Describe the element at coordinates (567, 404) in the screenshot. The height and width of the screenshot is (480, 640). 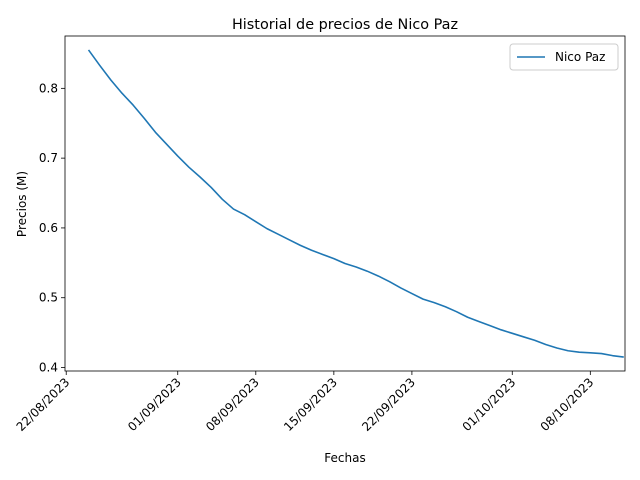
I see `x-tick-label: 08/10/2023` at that location.